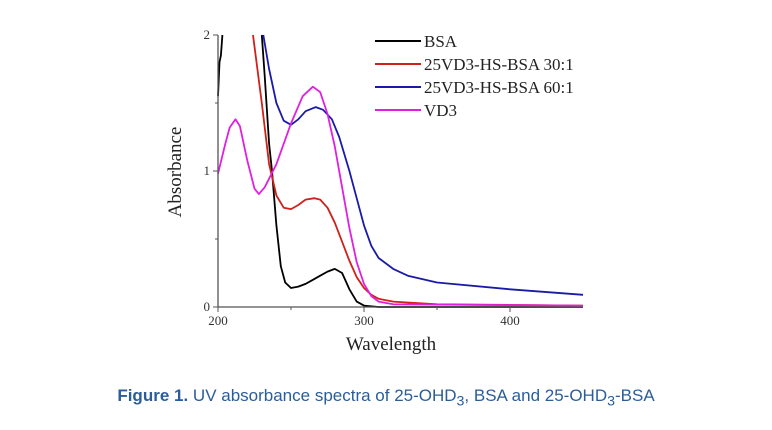 The height and width of the screenshot is (430, 772). I want to click on y-axis-label: Absorbance, so click(175, 172).